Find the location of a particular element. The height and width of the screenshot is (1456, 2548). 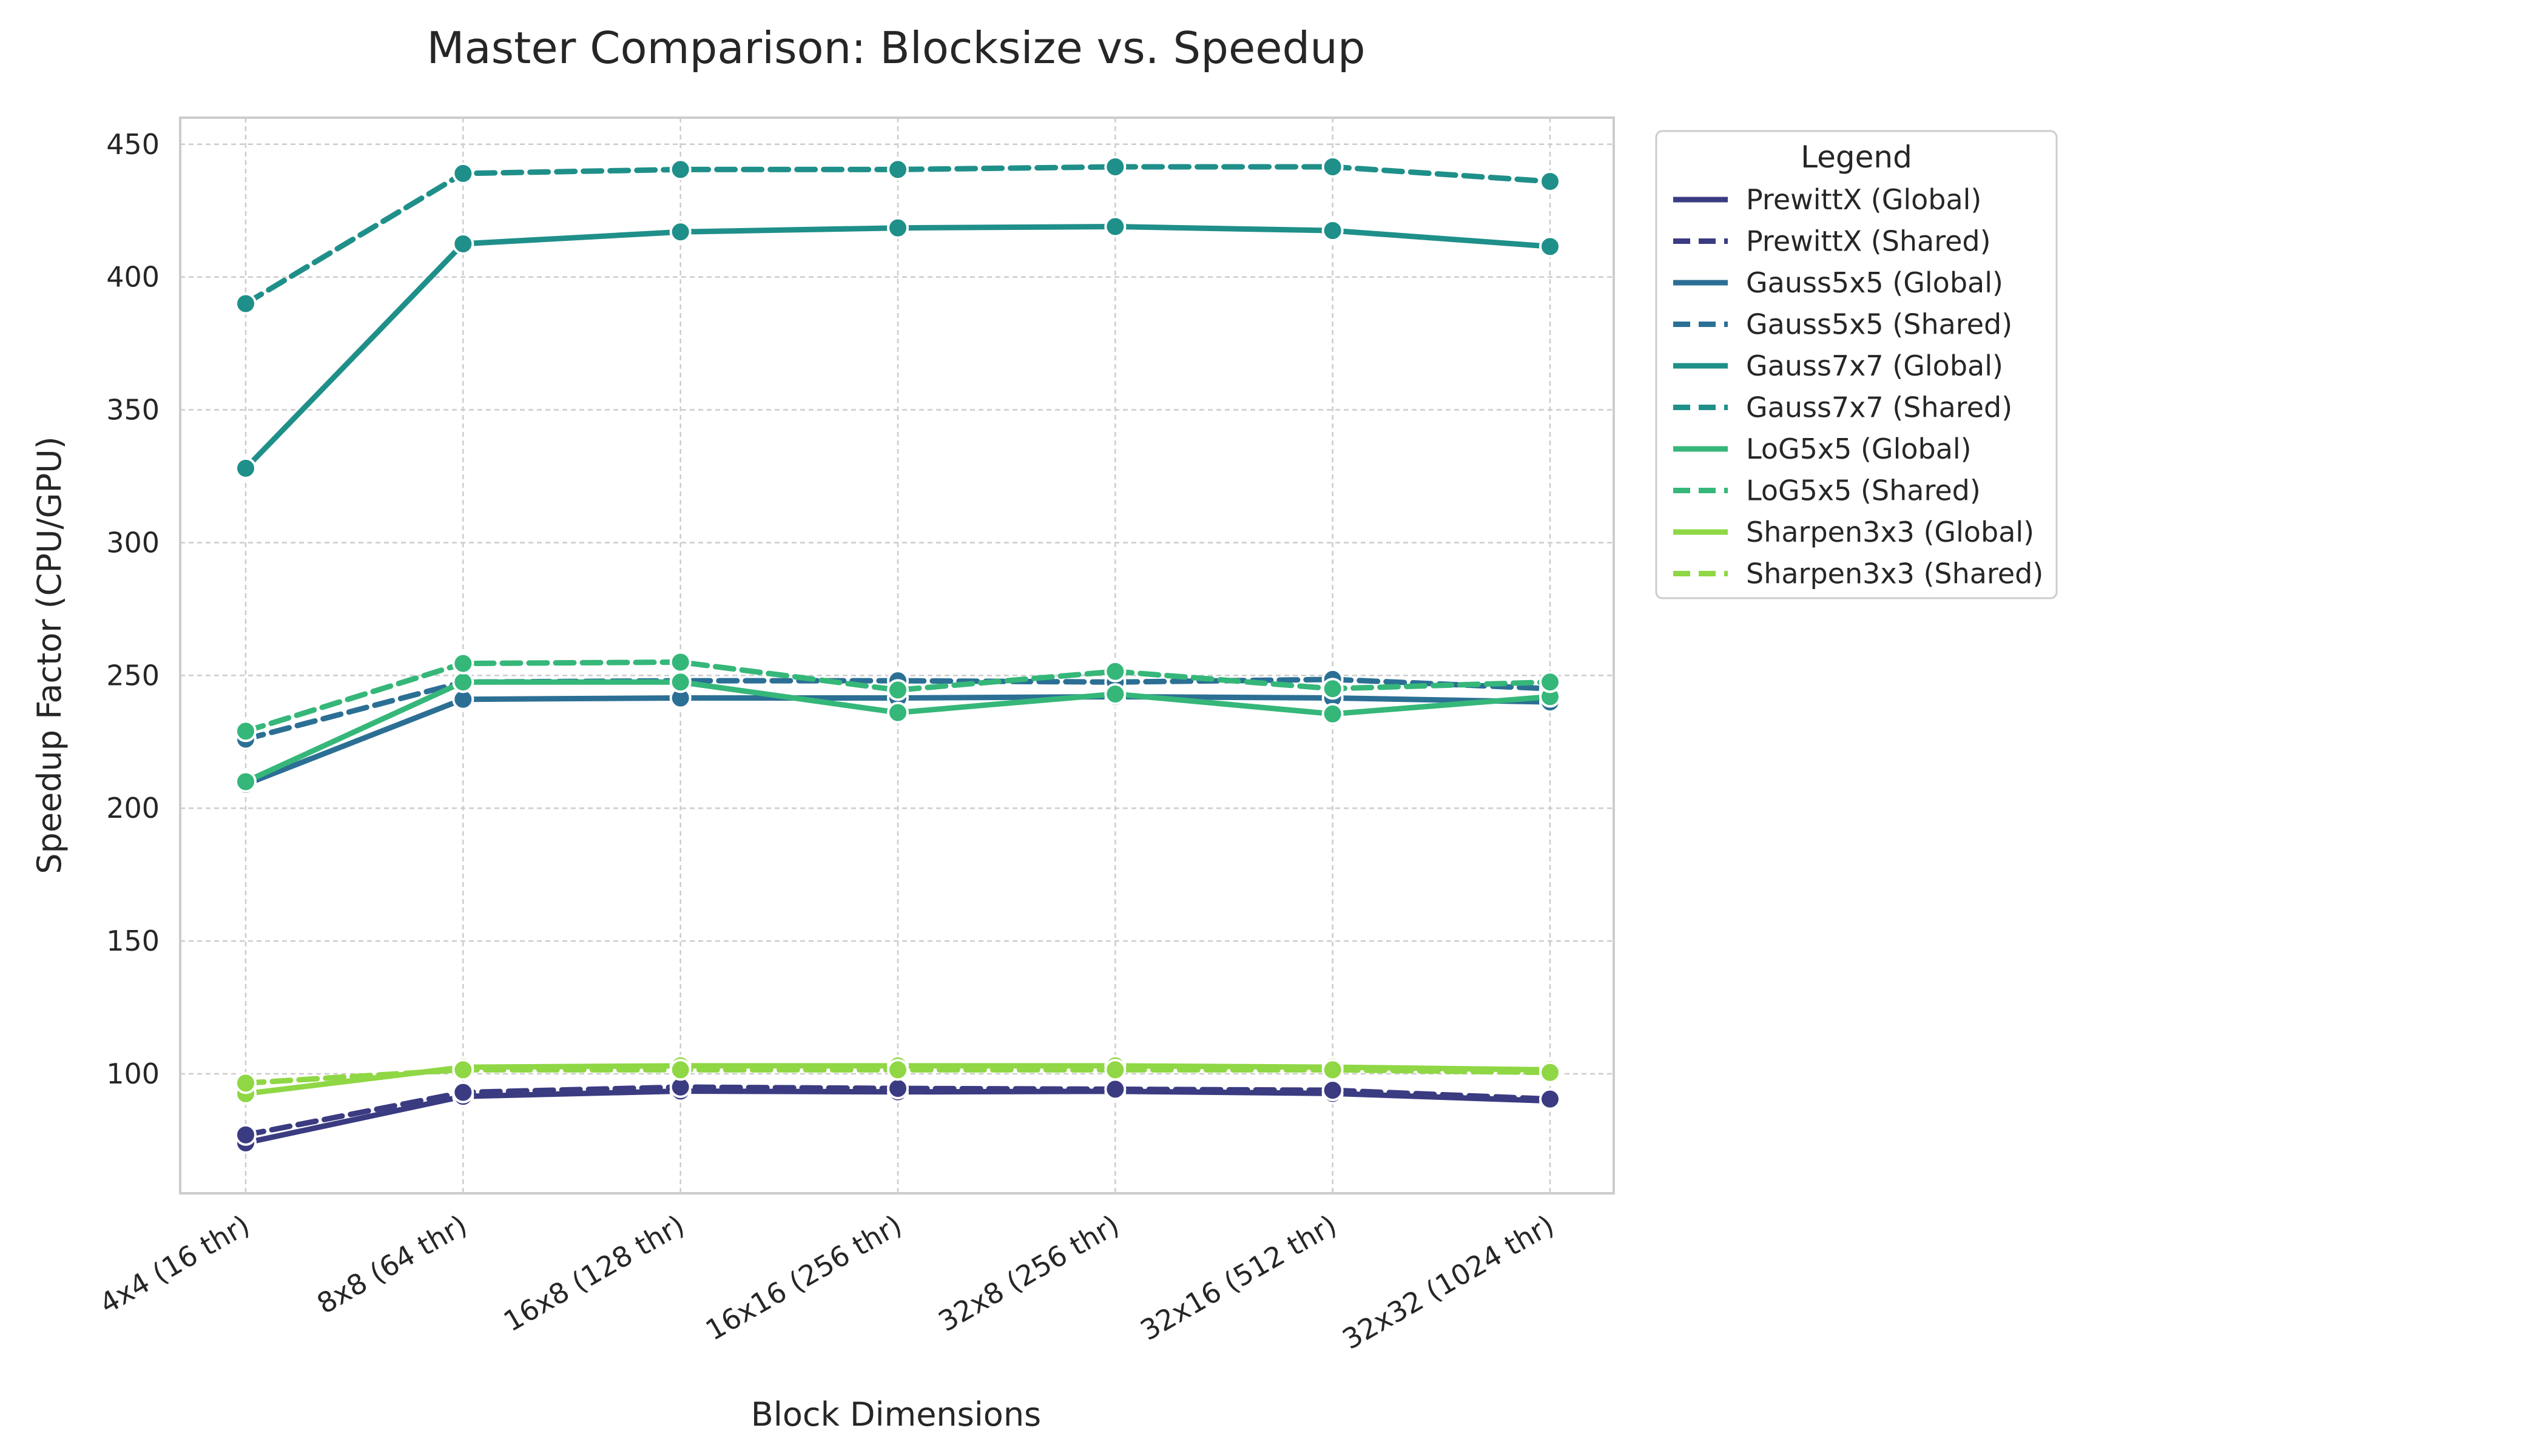

y-tick-label: 100 is located at coordinates (133, 1073).